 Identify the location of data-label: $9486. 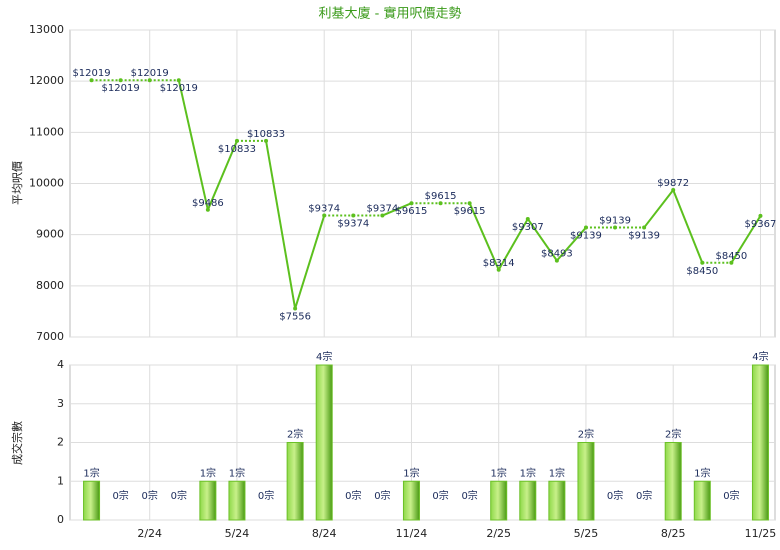
(208, 203).